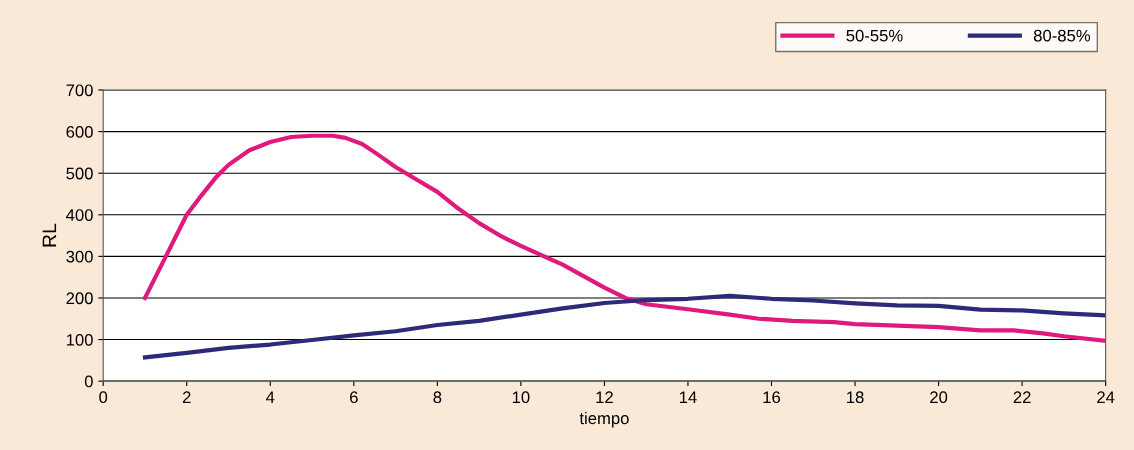 This screenshot has width=1134, height=450. Describe the element at coordinates (624, 326) in the screenshot. I see `line-series` at that location.